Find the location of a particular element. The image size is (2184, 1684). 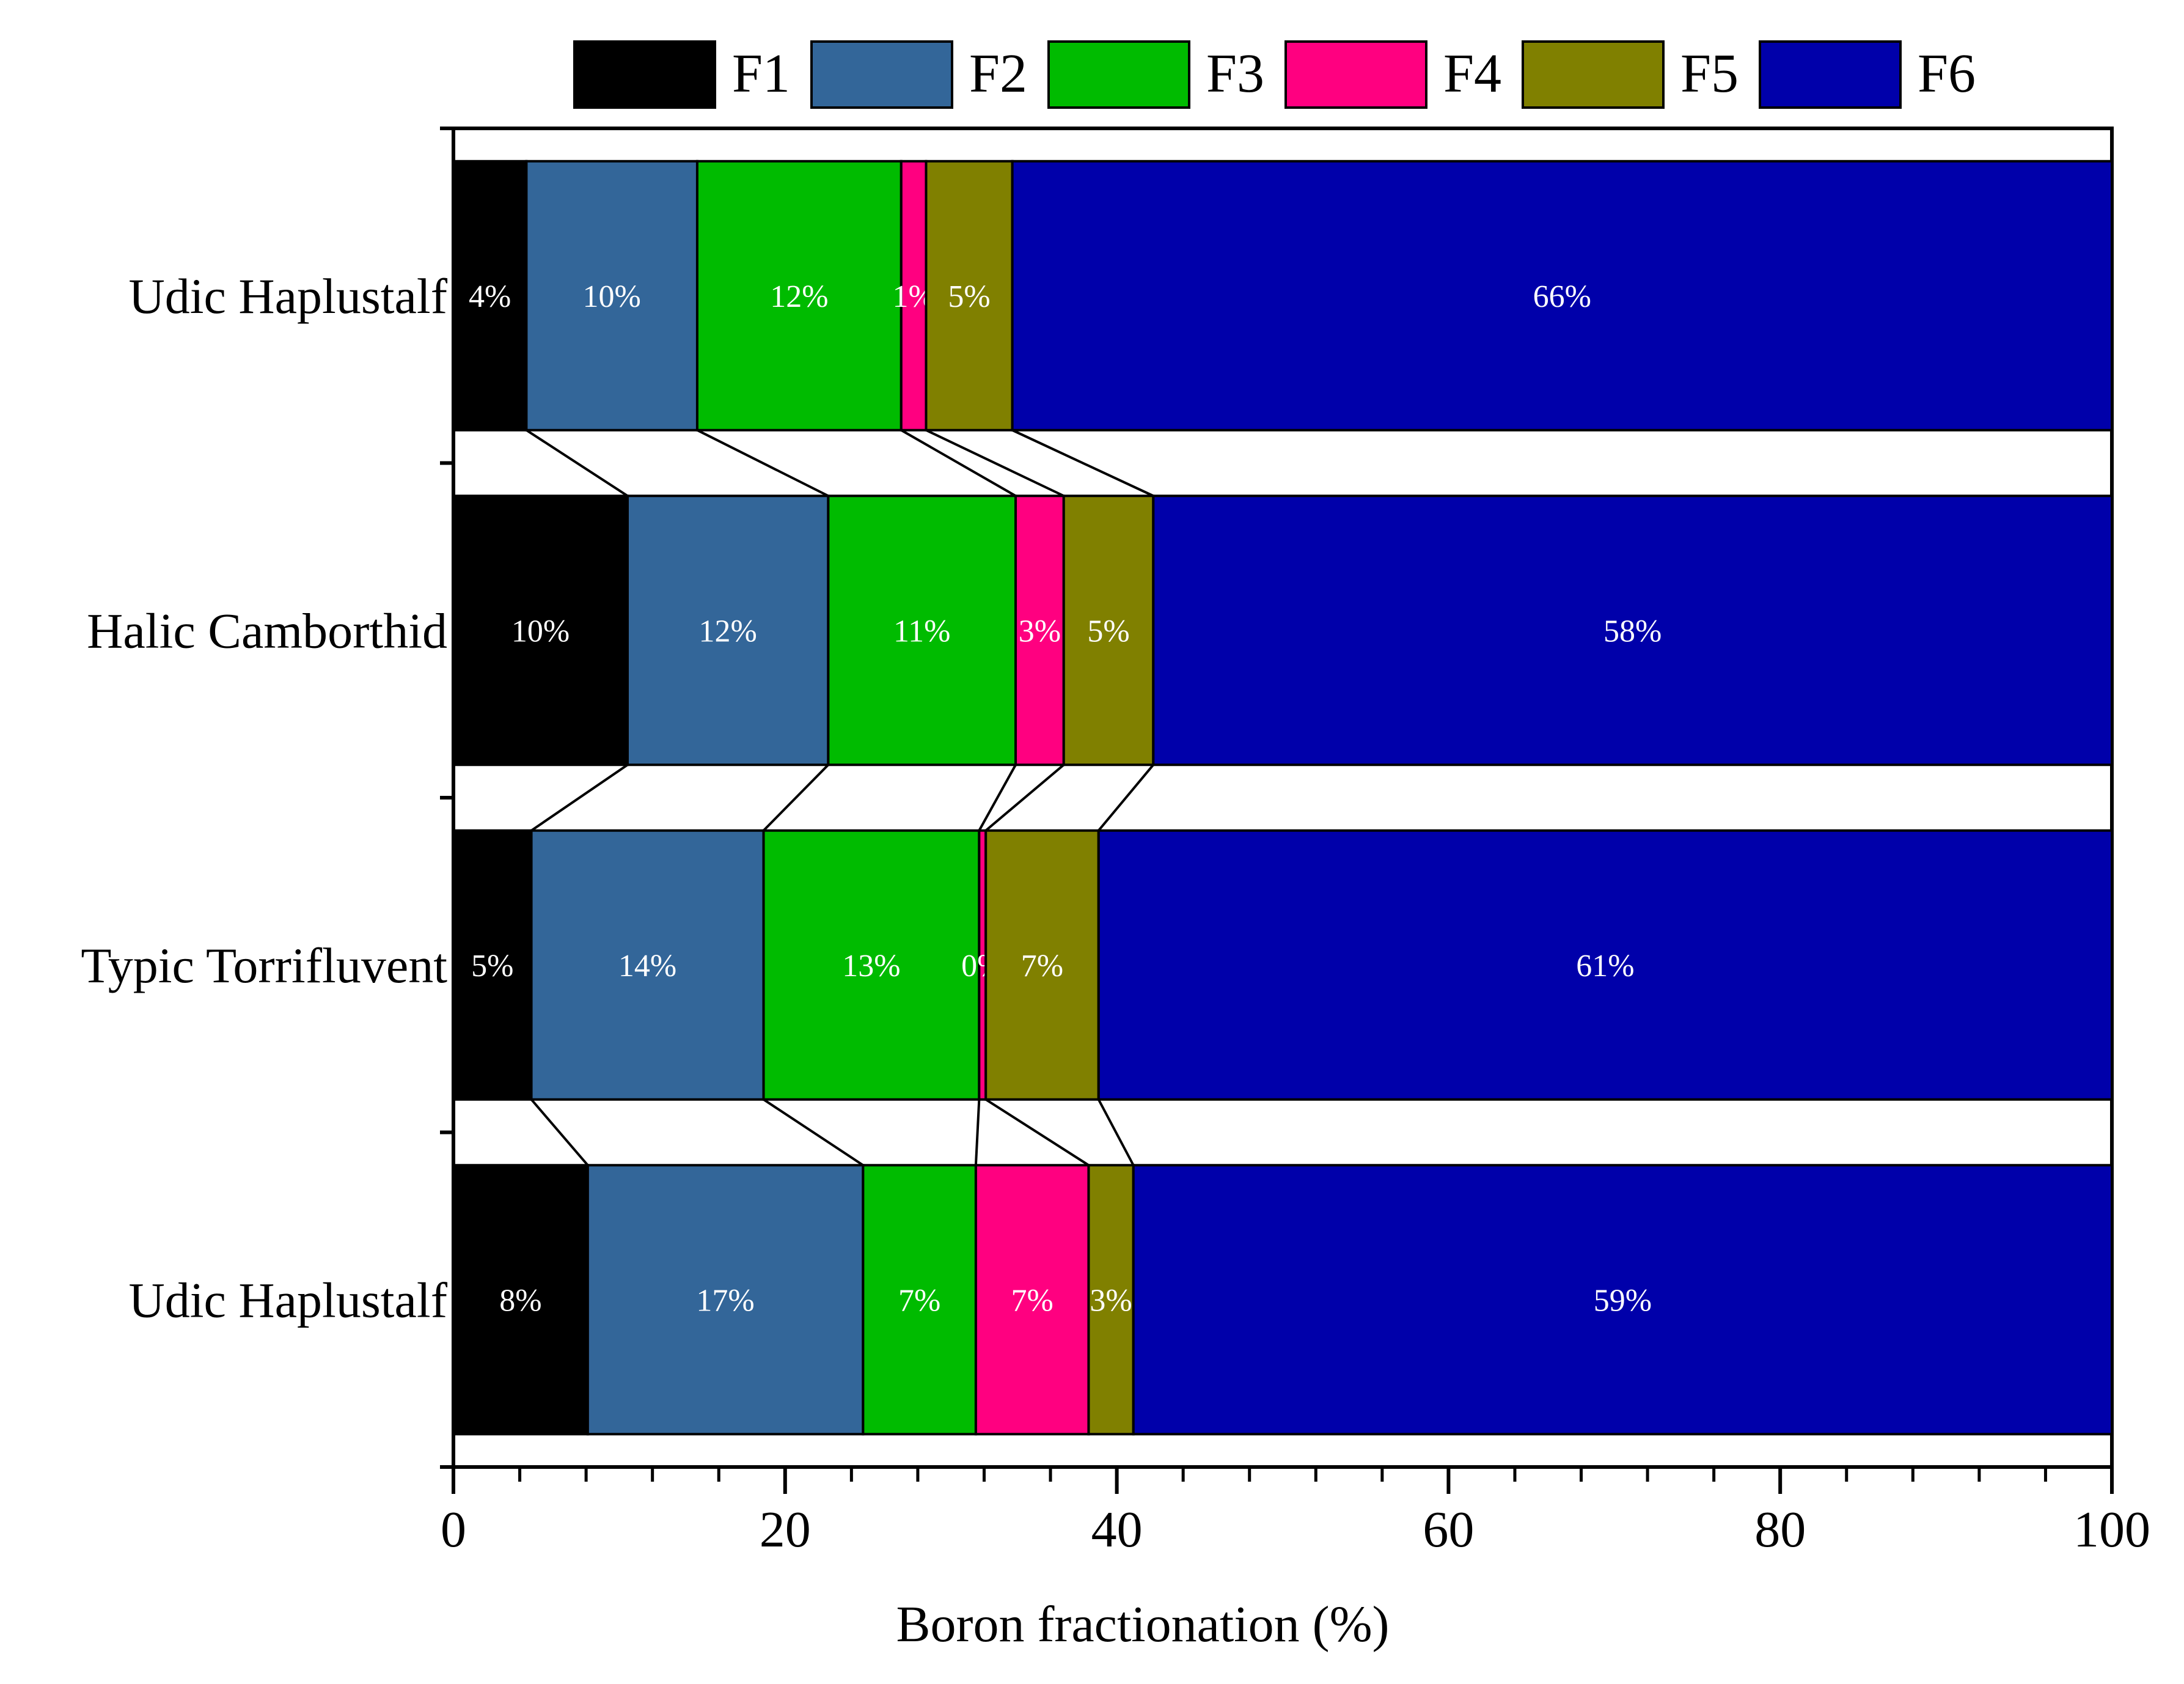

data-label-f2-row-4: 17% is located at coordinates (725, 1300).